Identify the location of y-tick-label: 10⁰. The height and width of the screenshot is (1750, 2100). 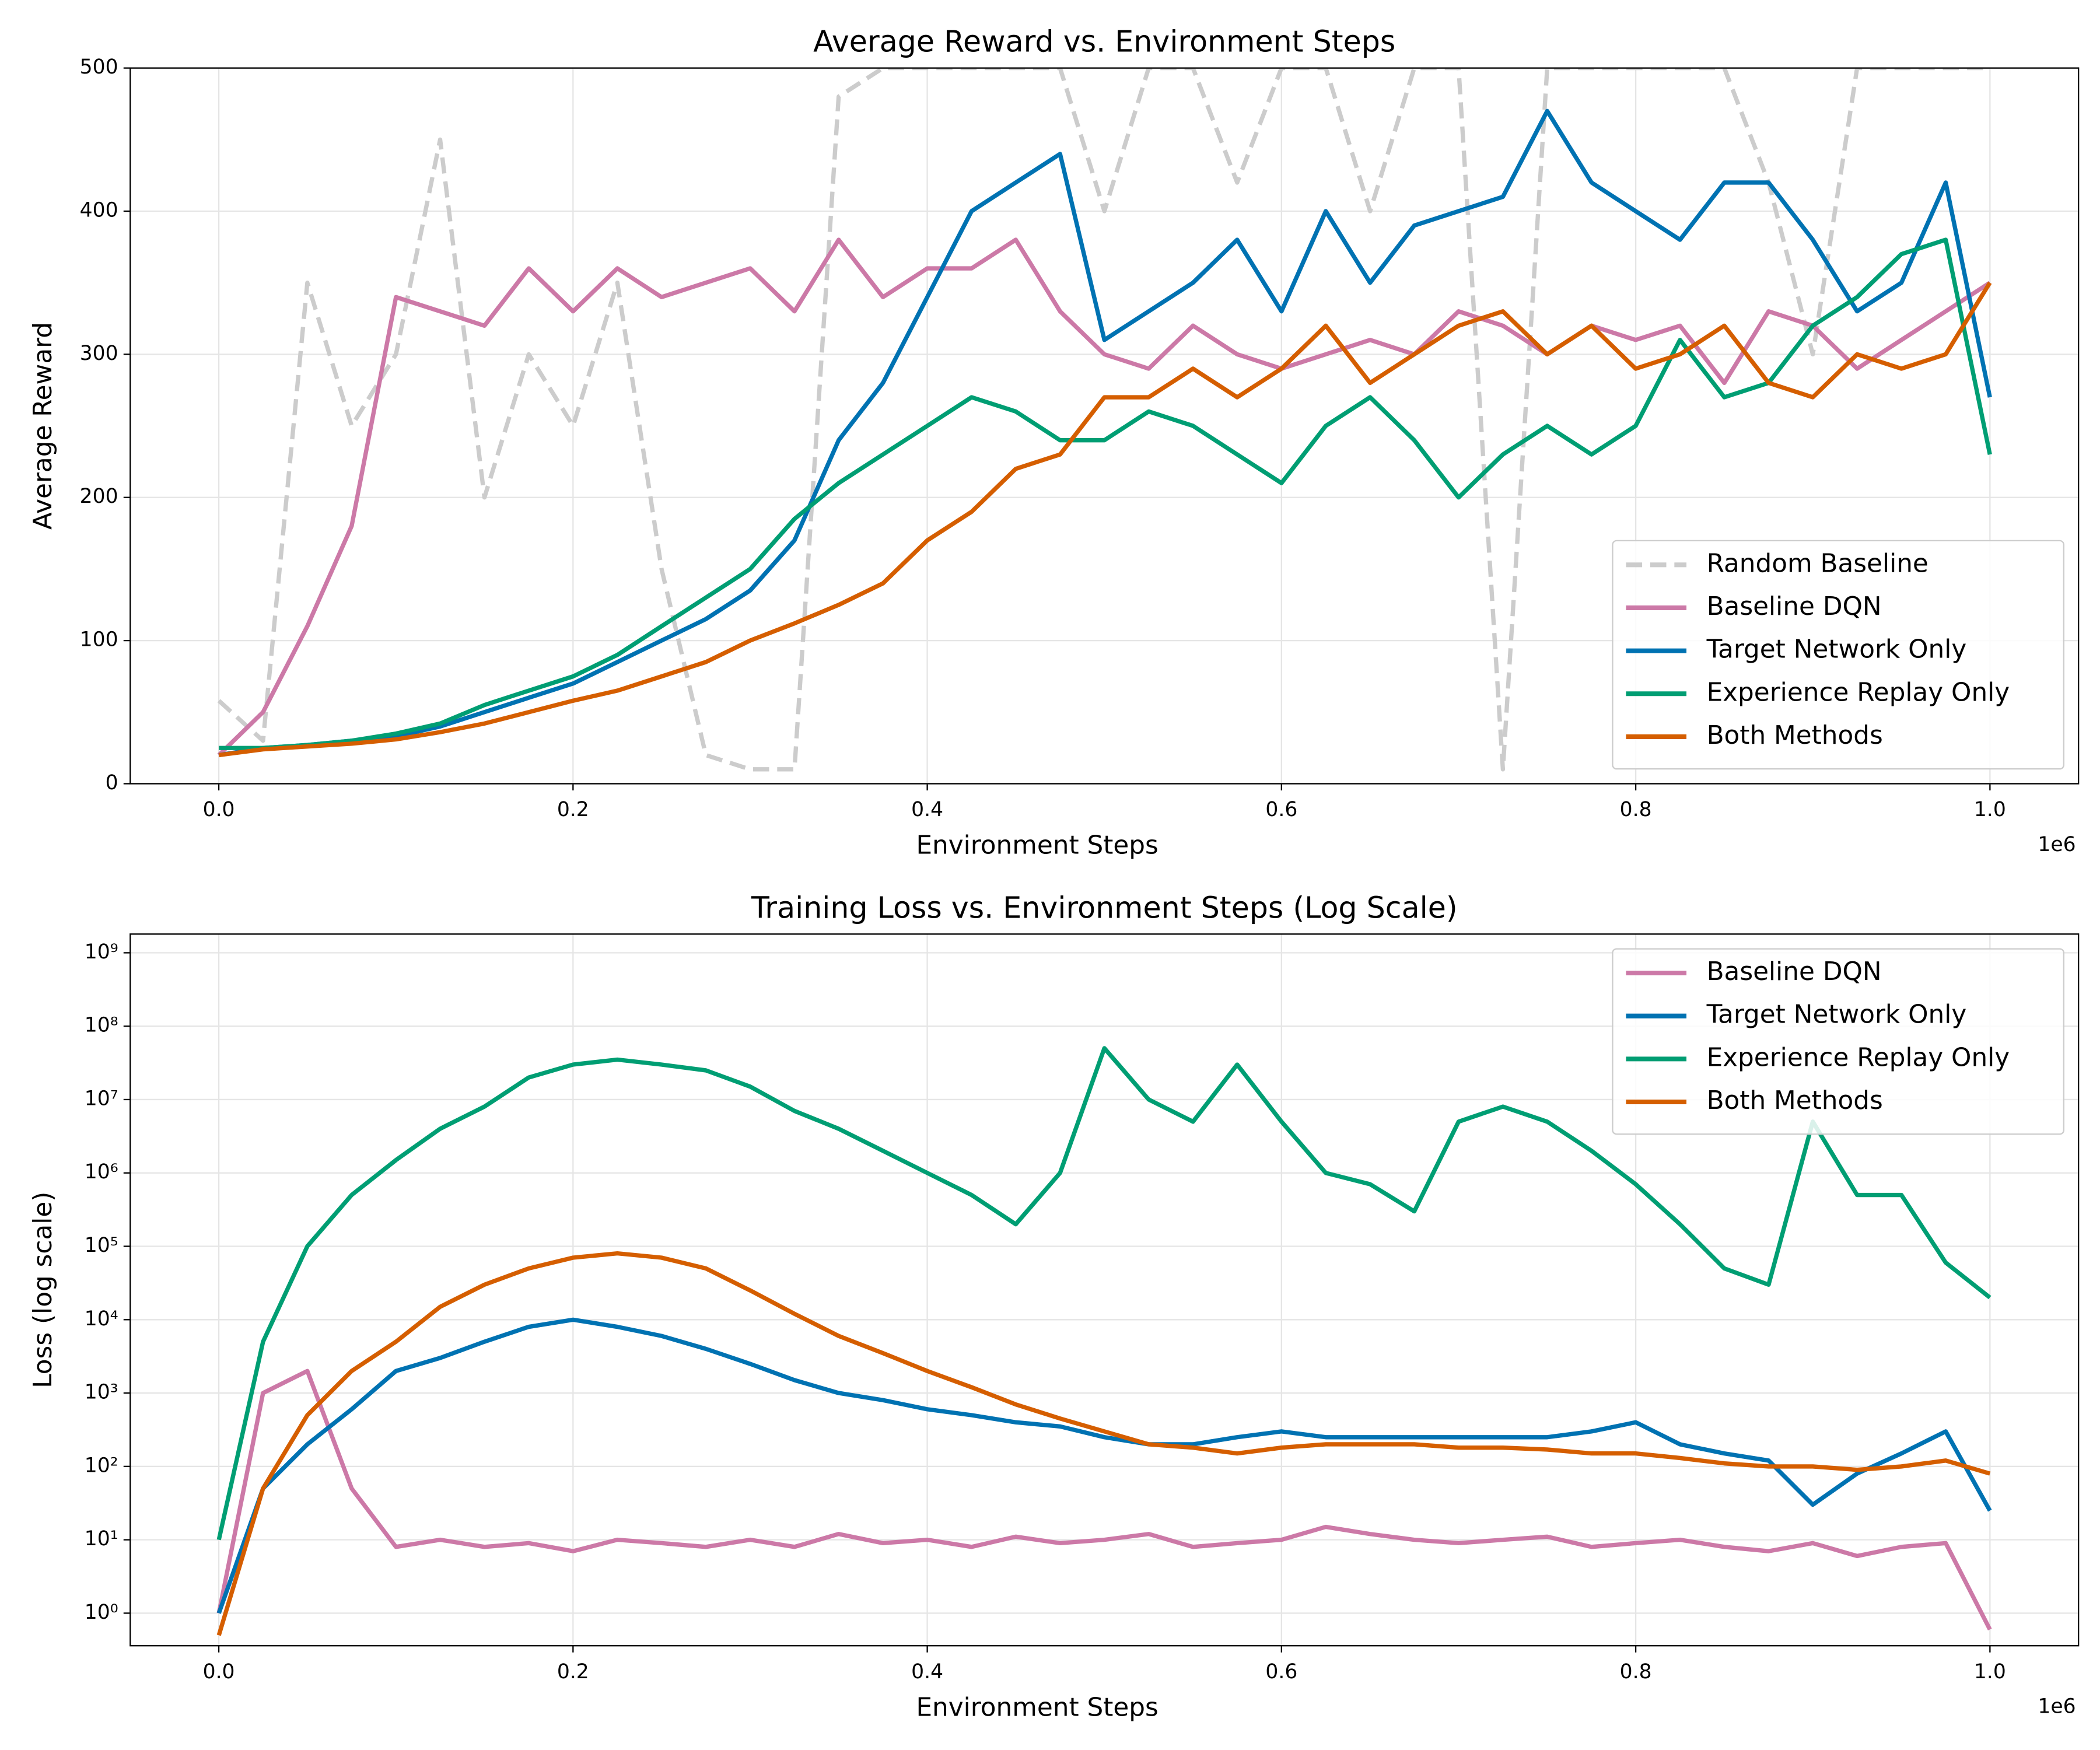
(101, 1612).